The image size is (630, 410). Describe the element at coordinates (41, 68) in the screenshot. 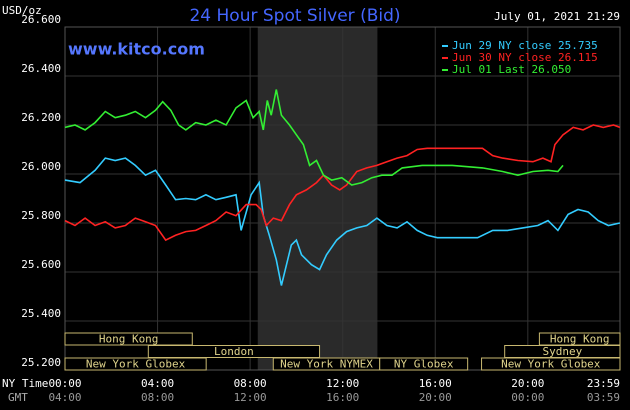

I see `y-tick-label: 26.400` at that location.